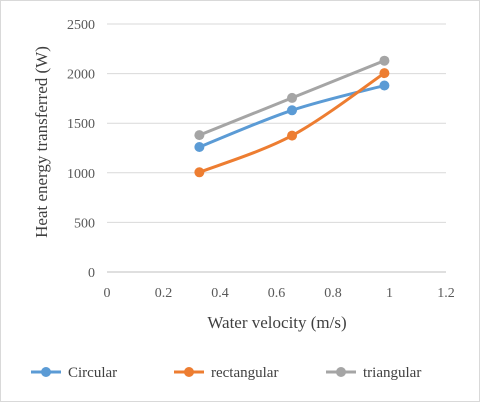 This screenshot has height=406, width=480. I want to click on x-tick-label: 0.6, so click(277, 293).